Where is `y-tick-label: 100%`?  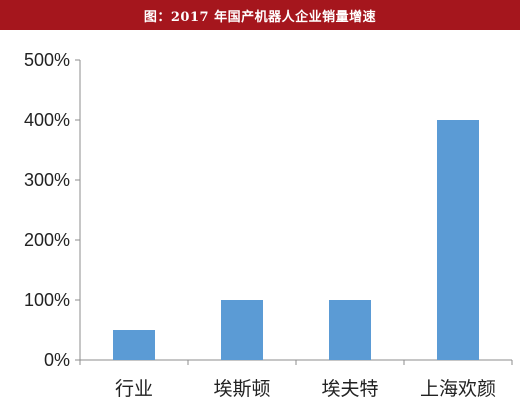
y-tick-label: 100% is located at coordinates (47, 300).